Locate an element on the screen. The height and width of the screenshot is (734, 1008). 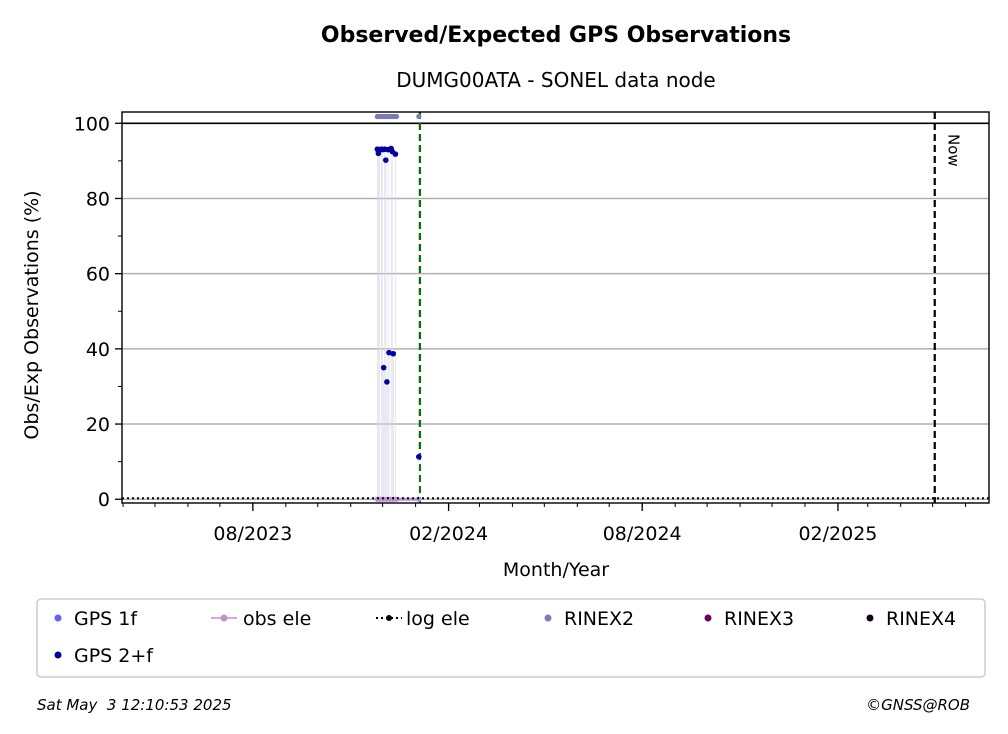
y-tick-label: 0 is located at coordinates (104, 500).